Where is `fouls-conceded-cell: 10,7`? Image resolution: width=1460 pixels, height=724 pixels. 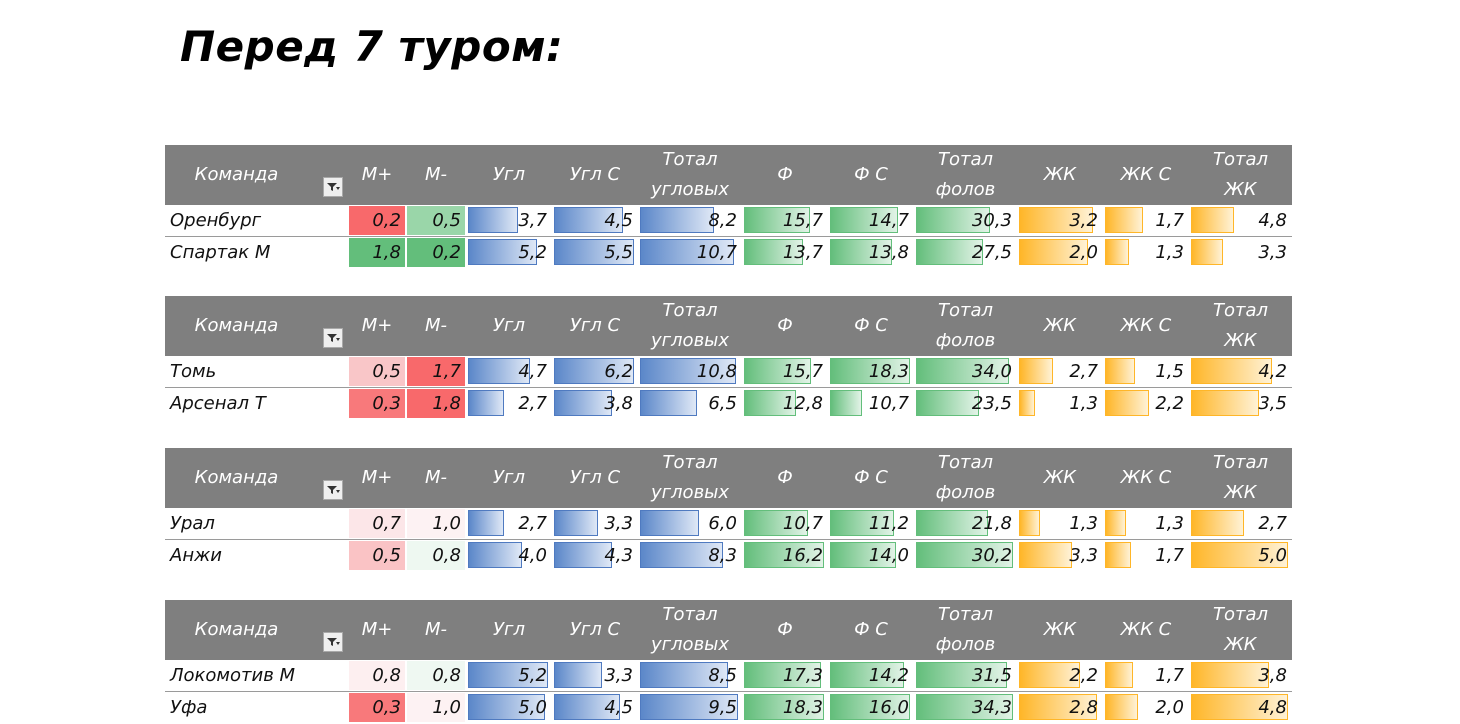 fouls-conceded-cell: 10,7 is located at coordinates (871, 403).